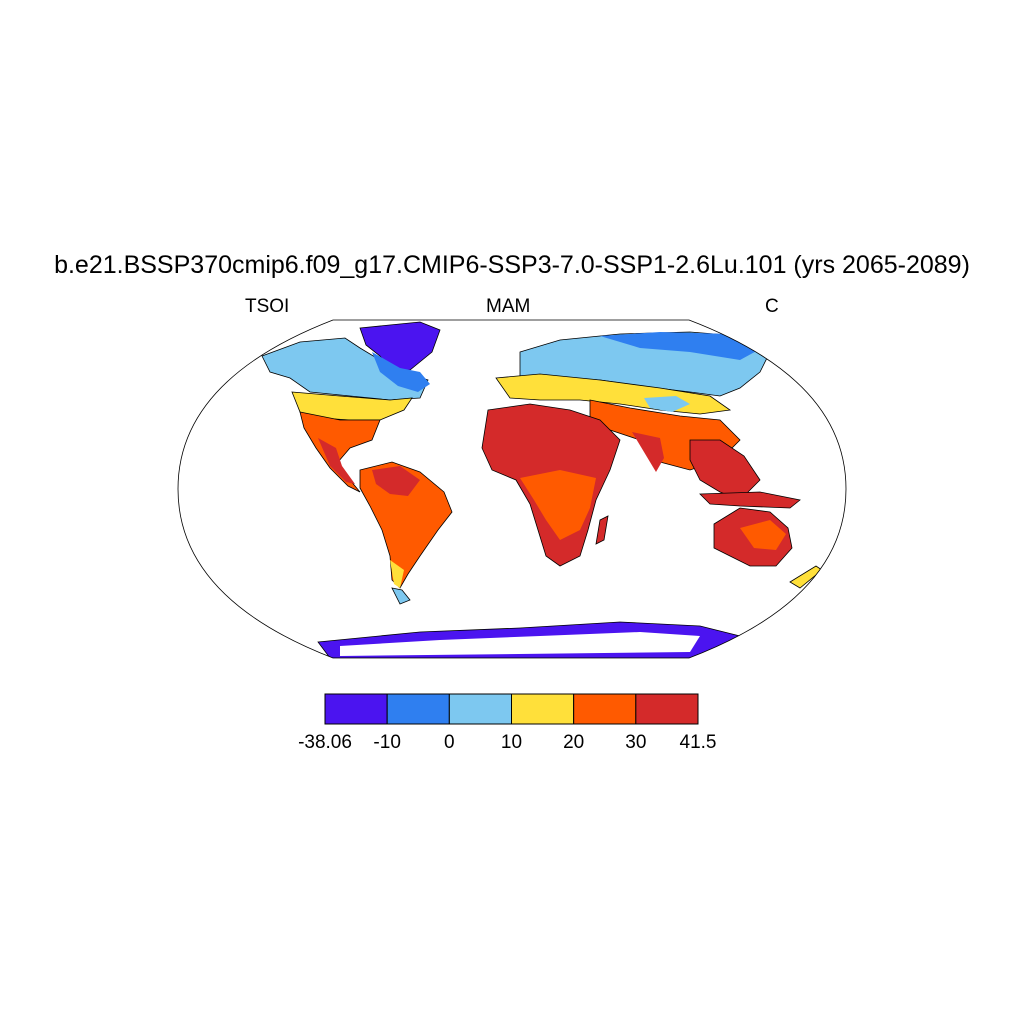  Describe the element at coordinates (558, 505) in the screenshot. I see `africa-warm-region` at that location.